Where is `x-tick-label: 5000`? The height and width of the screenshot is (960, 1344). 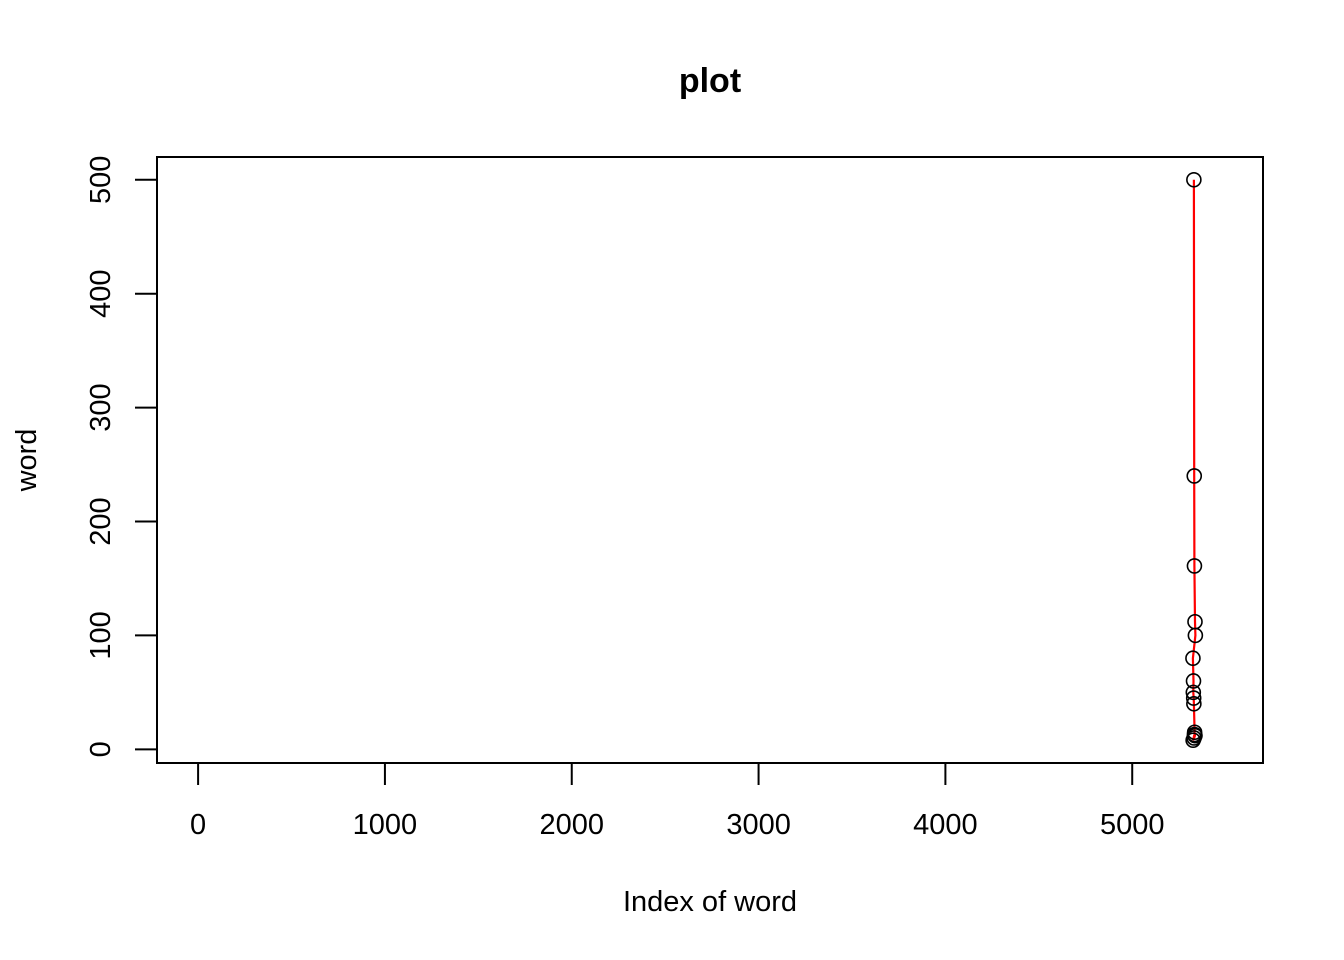
x-tick-label: 5000 is located at coordinates (1132, 825).